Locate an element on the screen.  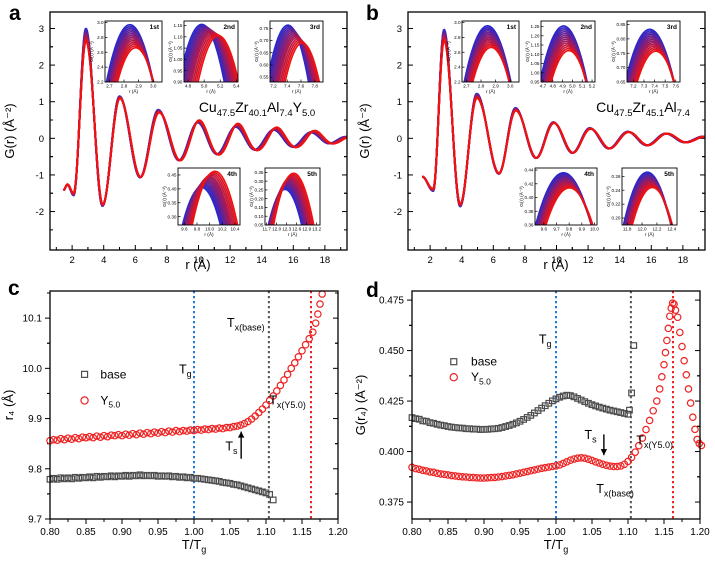
svg-text: 2 is located at coordinates (41, 66).